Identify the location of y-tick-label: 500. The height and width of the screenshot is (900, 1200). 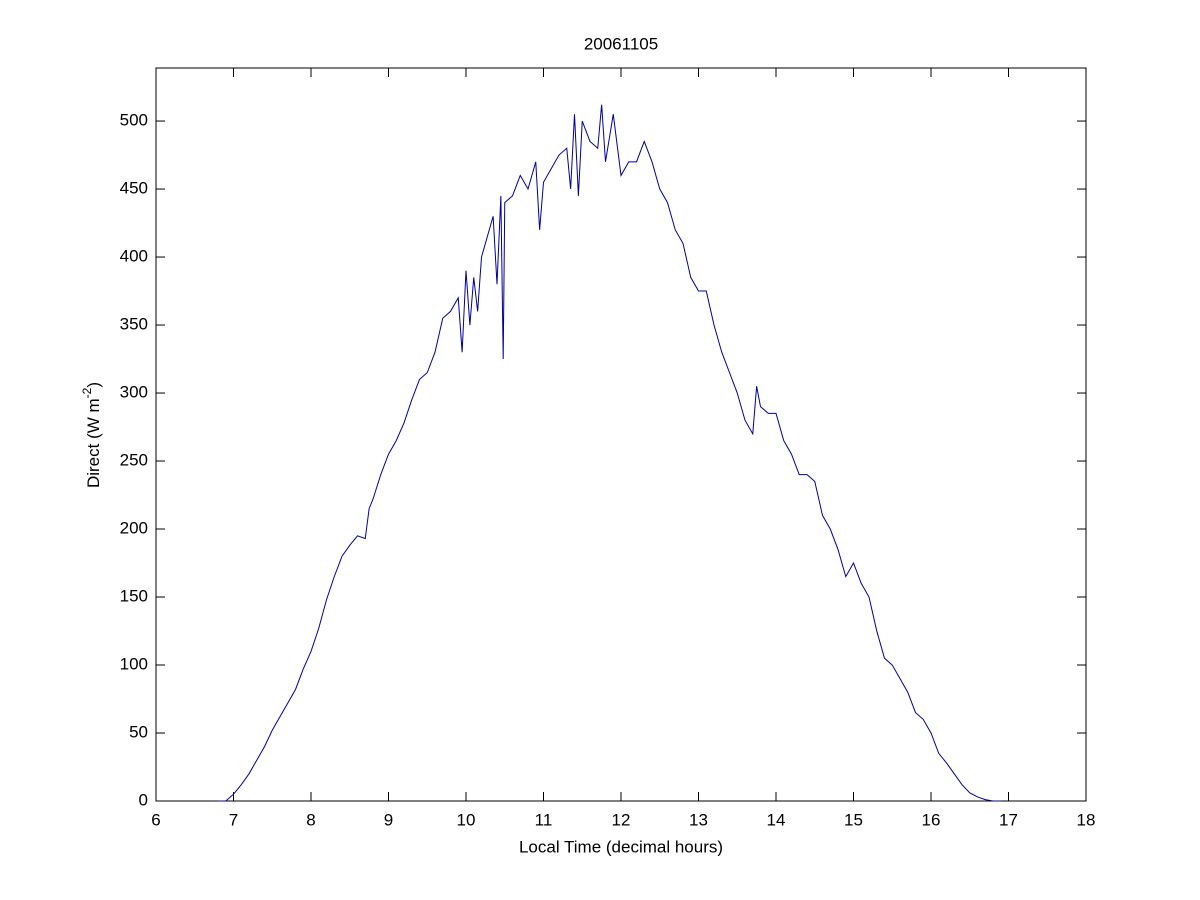
(134, 120).